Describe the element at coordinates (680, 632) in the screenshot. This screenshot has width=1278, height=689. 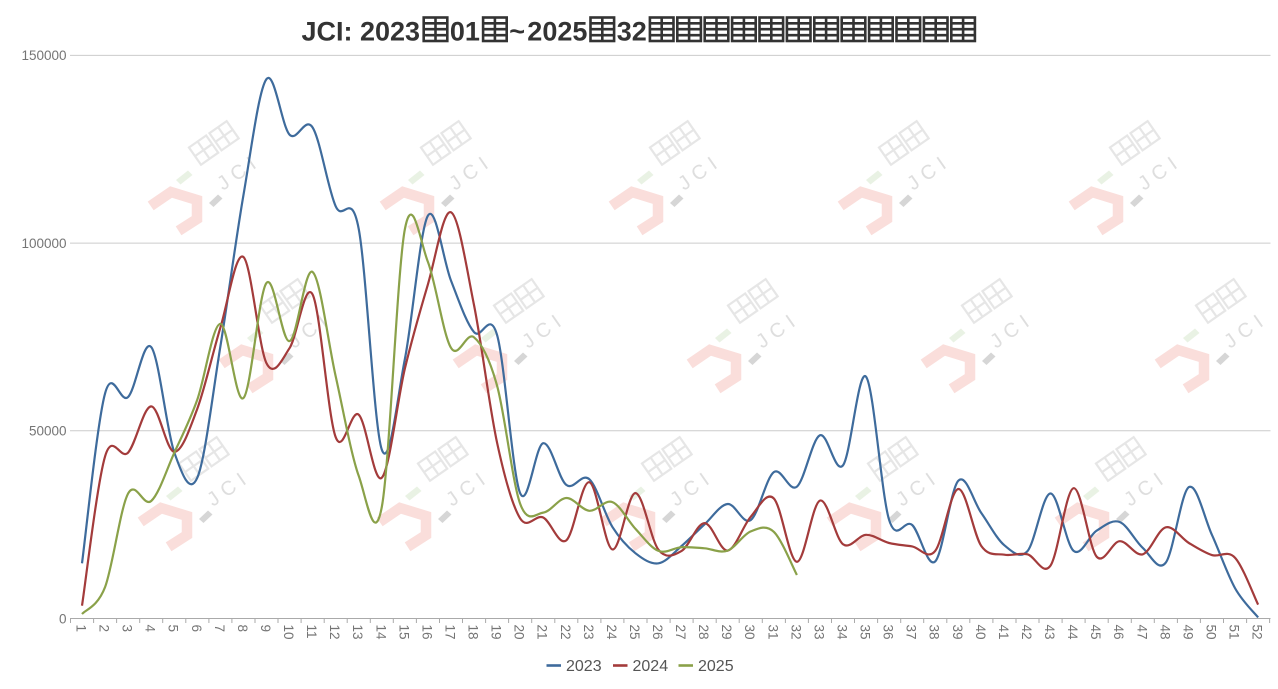
I see `svg-text: 27` at that location.